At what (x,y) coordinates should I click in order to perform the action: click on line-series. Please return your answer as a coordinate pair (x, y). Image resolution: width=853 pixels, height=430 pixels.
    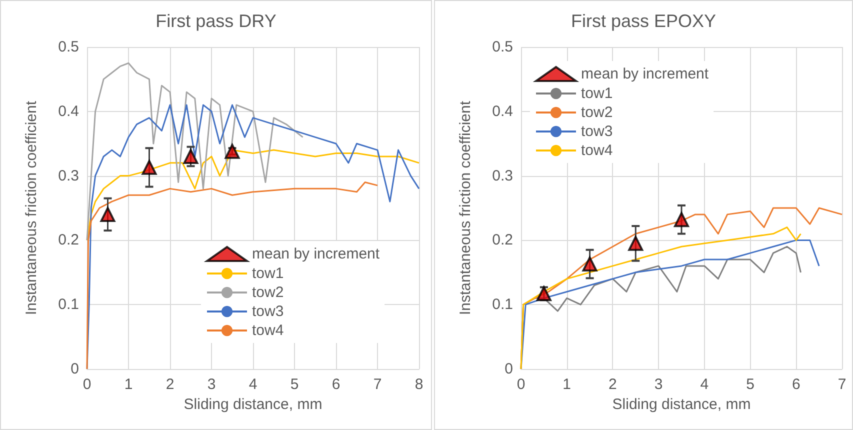
    Looking at the image, I should click on (195, 151).